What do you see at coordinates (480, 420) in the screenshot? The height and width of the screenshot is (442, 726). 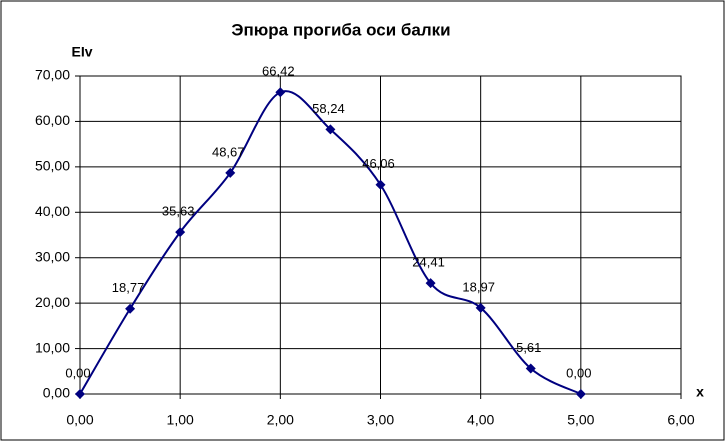 I see `x-tick-label: 4,00` at bounding box center [480, 420].